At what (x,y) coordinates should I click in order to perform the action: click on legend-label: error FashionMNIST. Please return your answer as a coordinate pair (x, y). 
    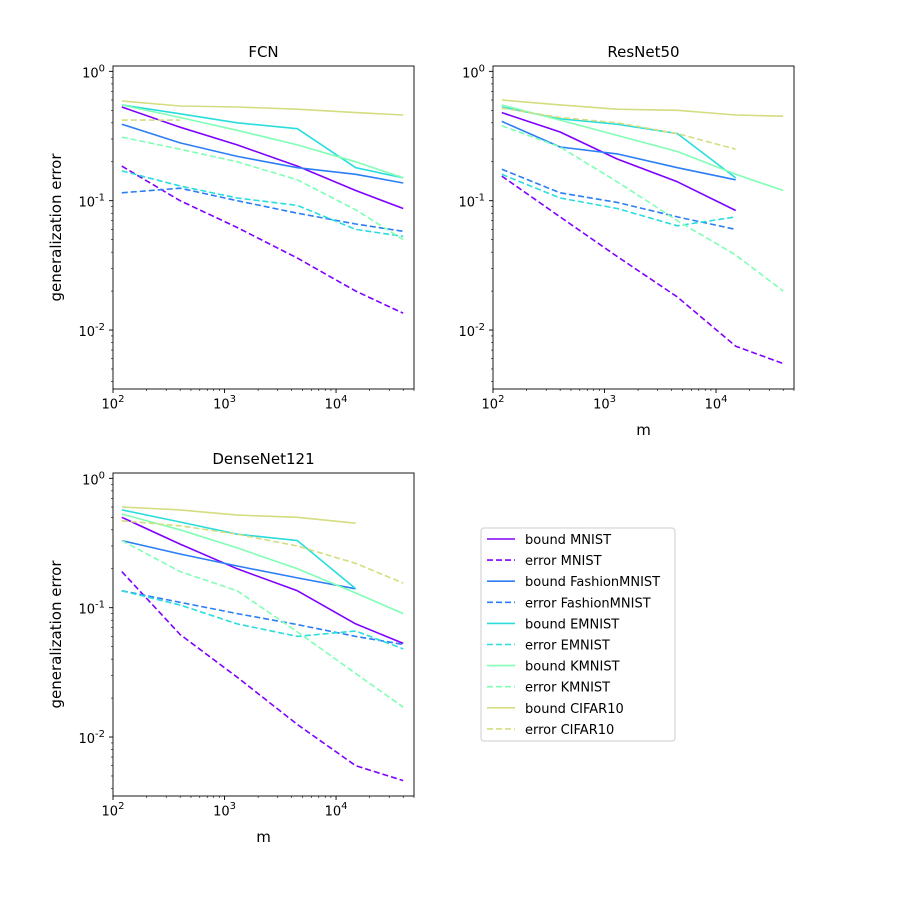
    Looking at the image, I should click on (588, 603).